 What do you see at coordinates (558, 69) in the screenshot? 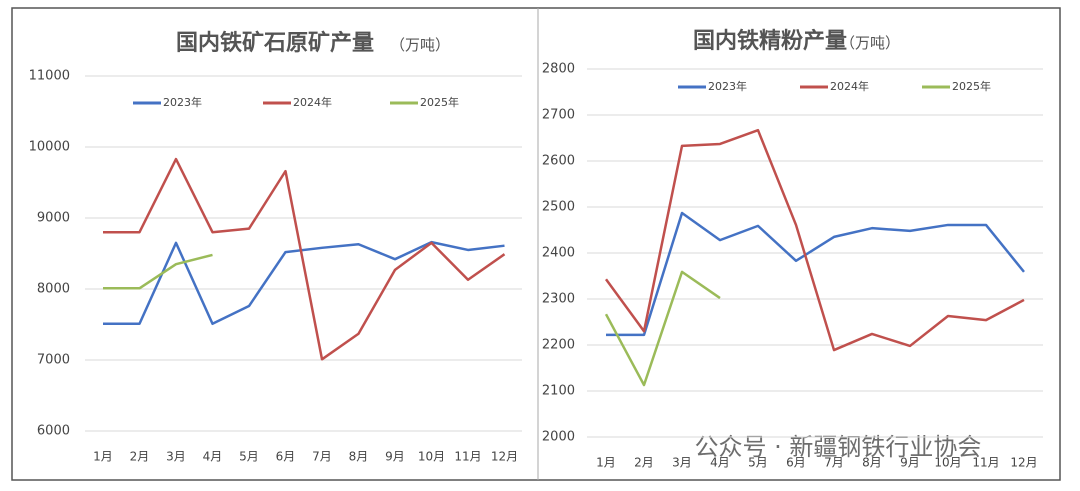
I see `y-tick-label: 2800` at bounding box center [558, 69].